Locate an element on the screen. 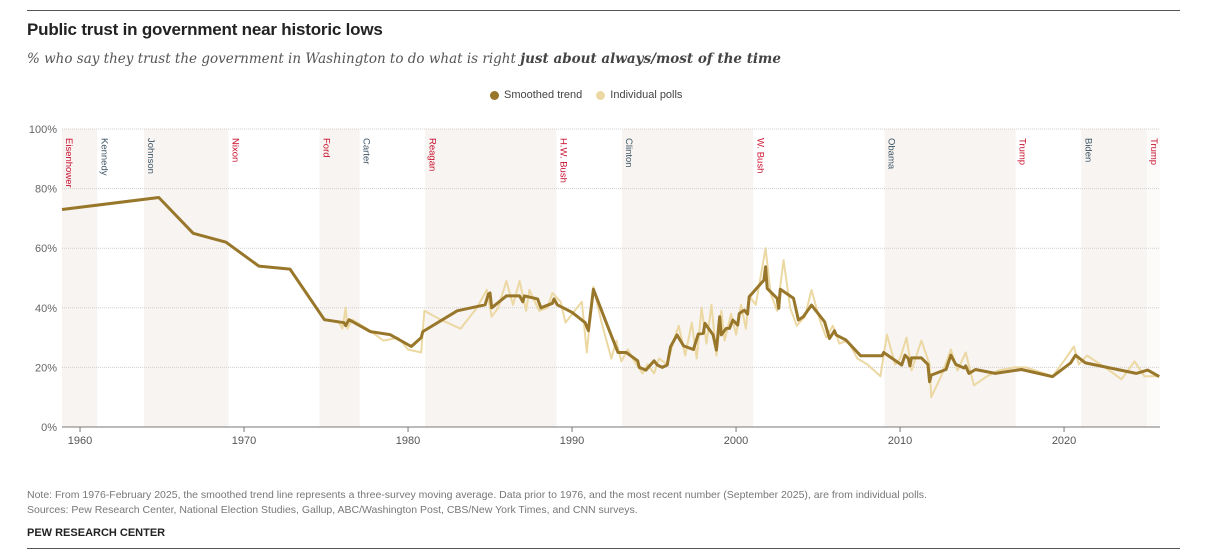  legend-item-polls: Individual polls is located at coordinates (639, 95).